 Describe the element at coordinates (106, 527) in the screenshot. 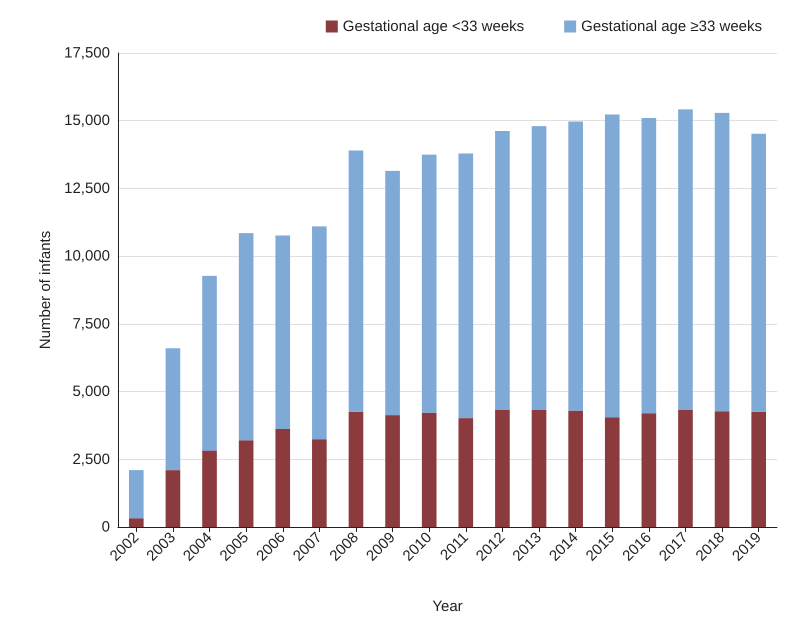

I see `y-tick-label: 0` at that location.